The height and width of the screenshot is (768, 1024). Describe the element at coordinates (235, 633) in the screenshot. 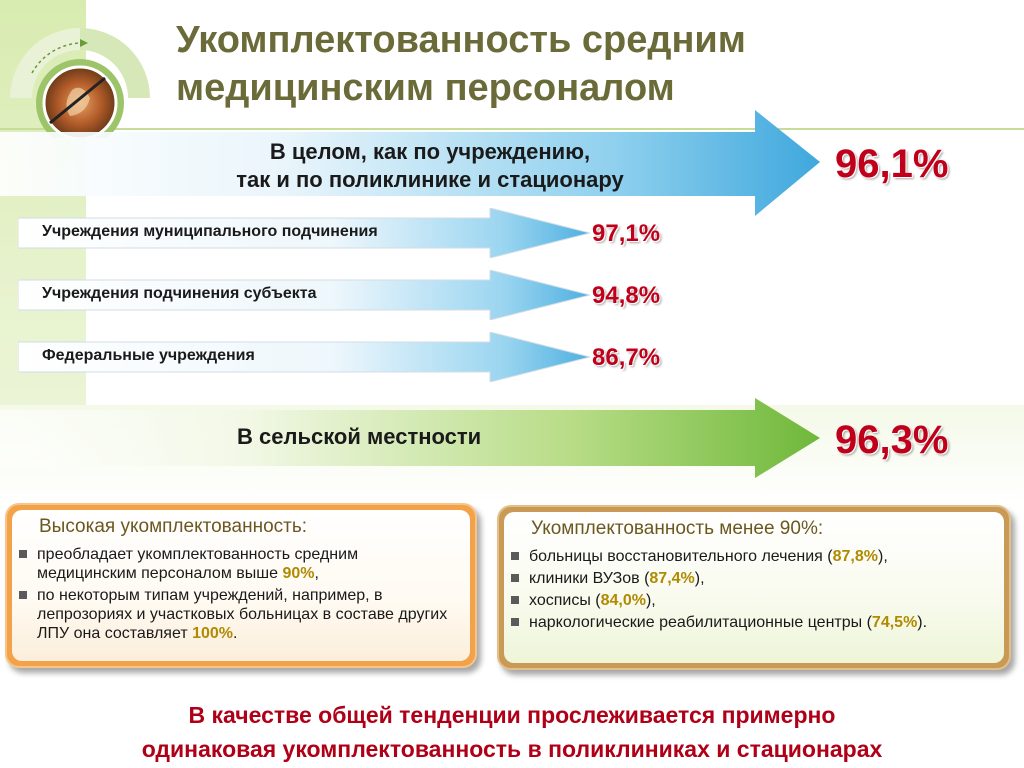

I see `item-suffix: .` at that location.